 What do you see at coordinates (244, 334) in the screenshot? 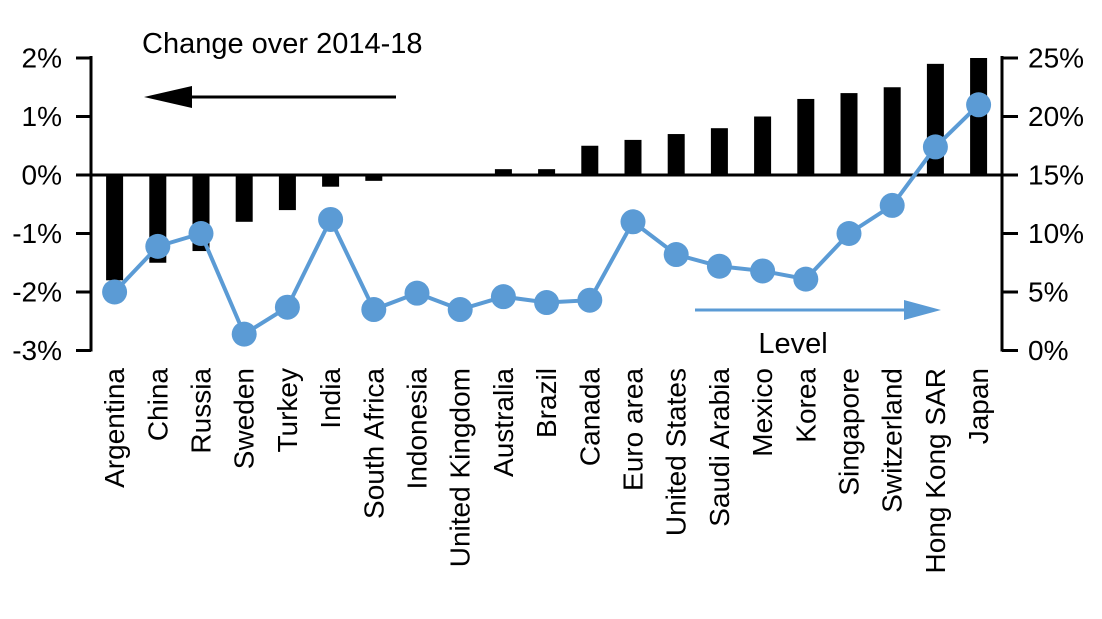
I see `point-sweden` at bounding box center [244, 334].